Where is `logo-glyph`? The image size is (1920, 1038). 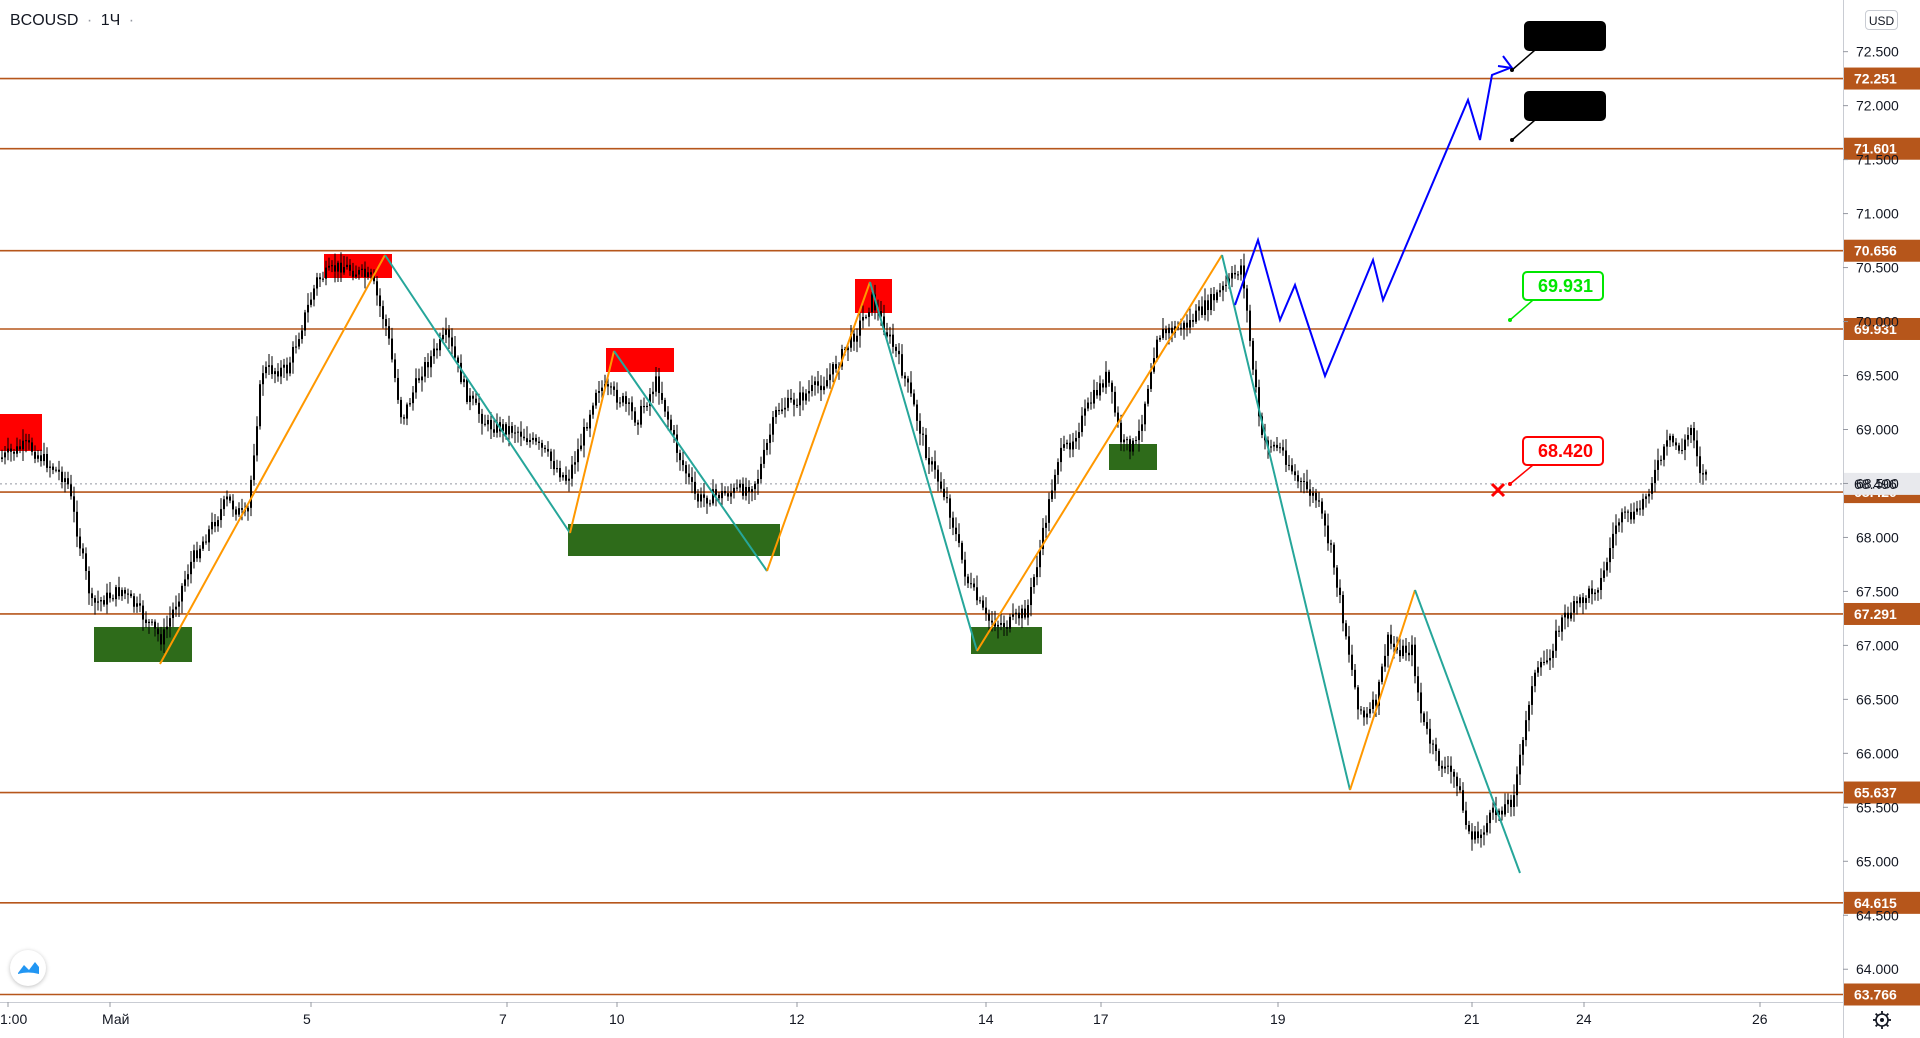
logo-glyph is located at coordinates (28, 968).